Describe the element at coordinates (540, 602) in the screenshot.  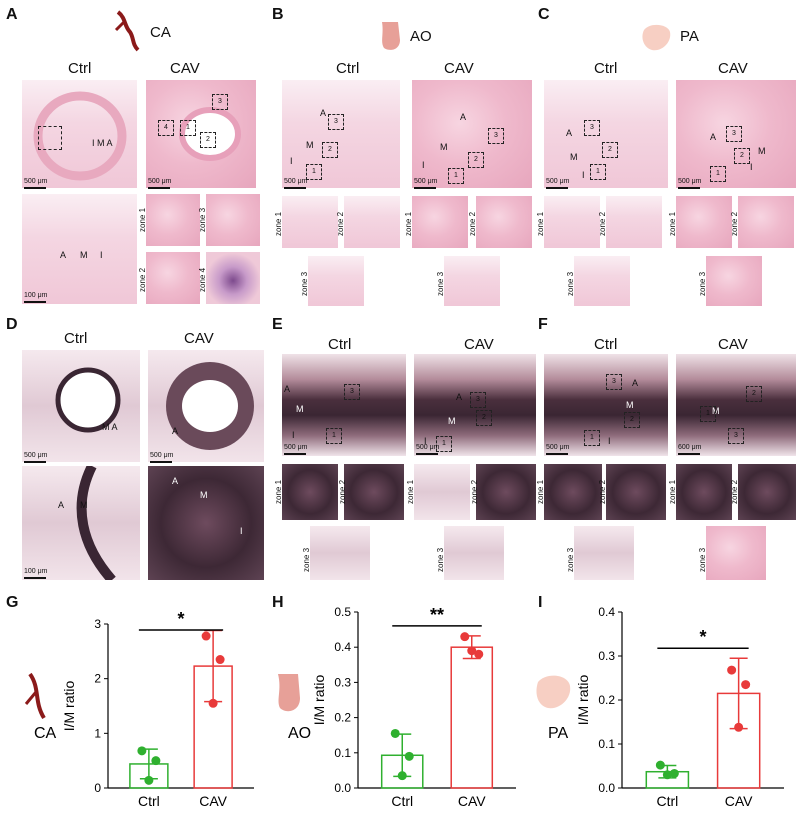
I see `panel-letter-i: I` at that location.